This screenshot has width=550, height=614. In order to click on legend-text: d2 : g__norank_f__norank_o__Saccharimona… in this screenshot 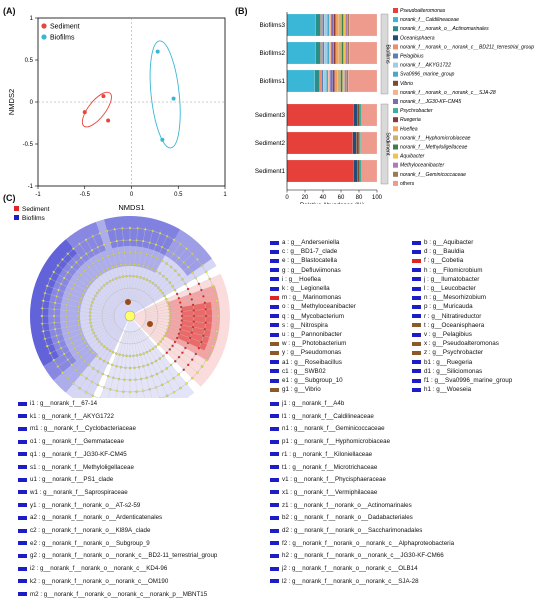, I will do `click(352, 530)`.